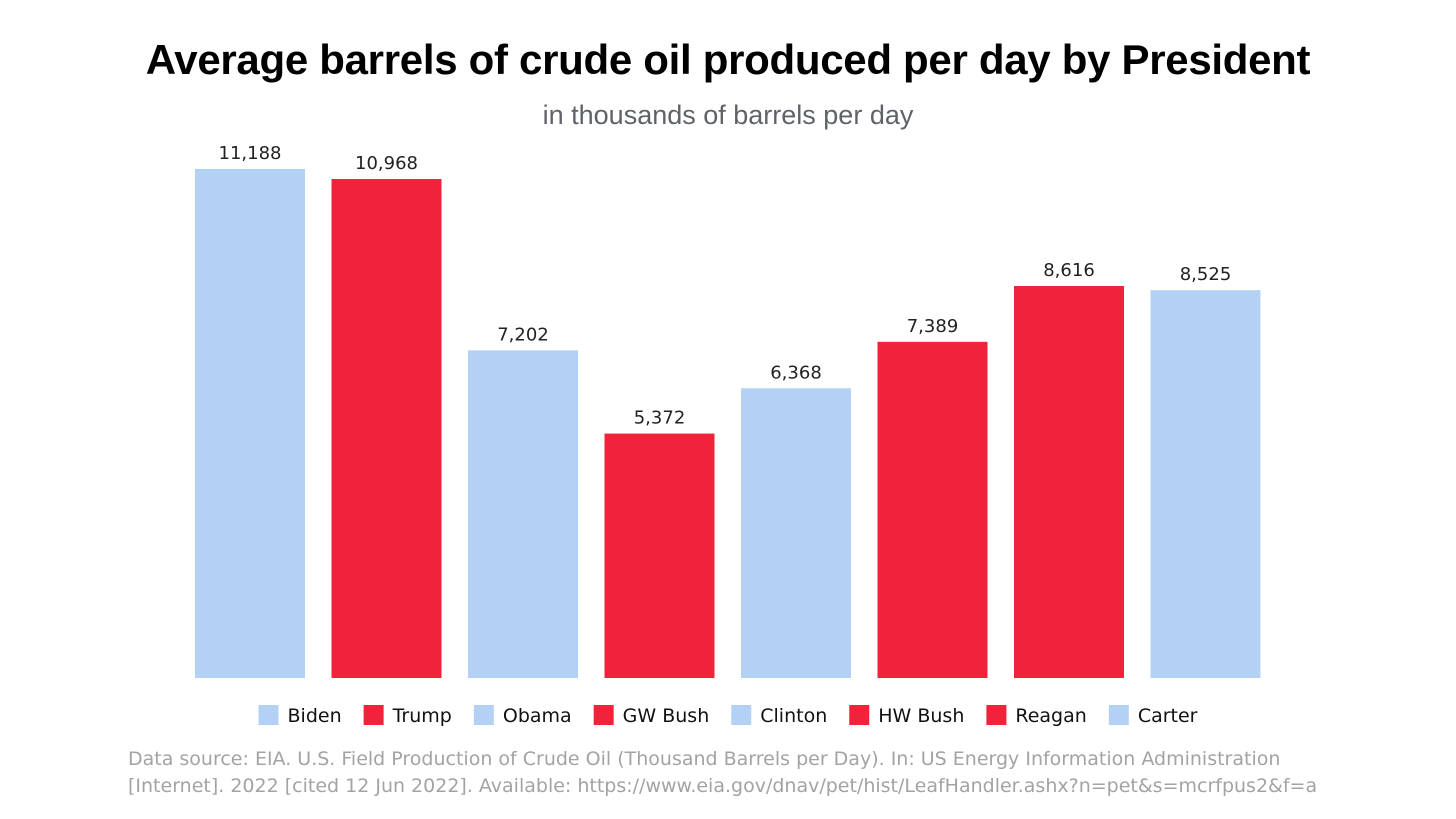 Image resolution: width=1456 pixels, height=819 pixels. I want to click on bar-value-label-obama: 7,202, so click(523, 334).